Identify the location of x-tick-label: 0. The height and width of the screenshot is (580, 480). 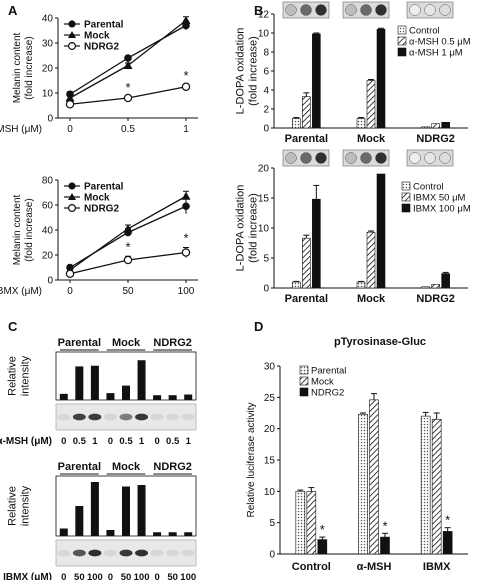
(70, 129).